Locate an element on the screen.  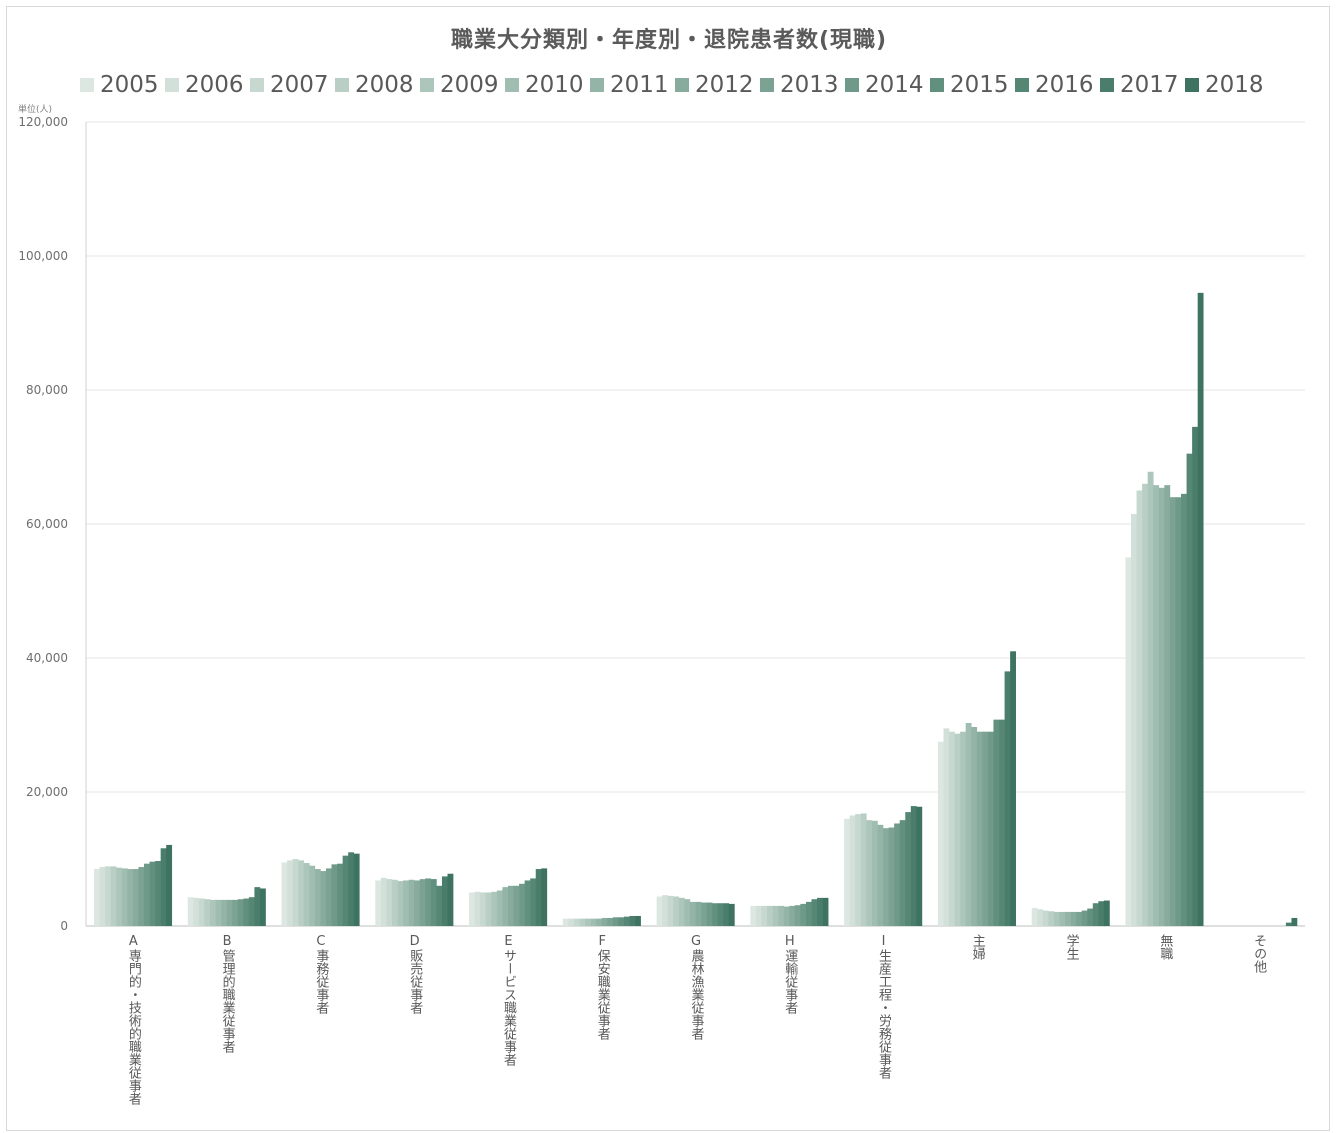
y-tick-label: 60,000 is located at coordinates (47, 524).